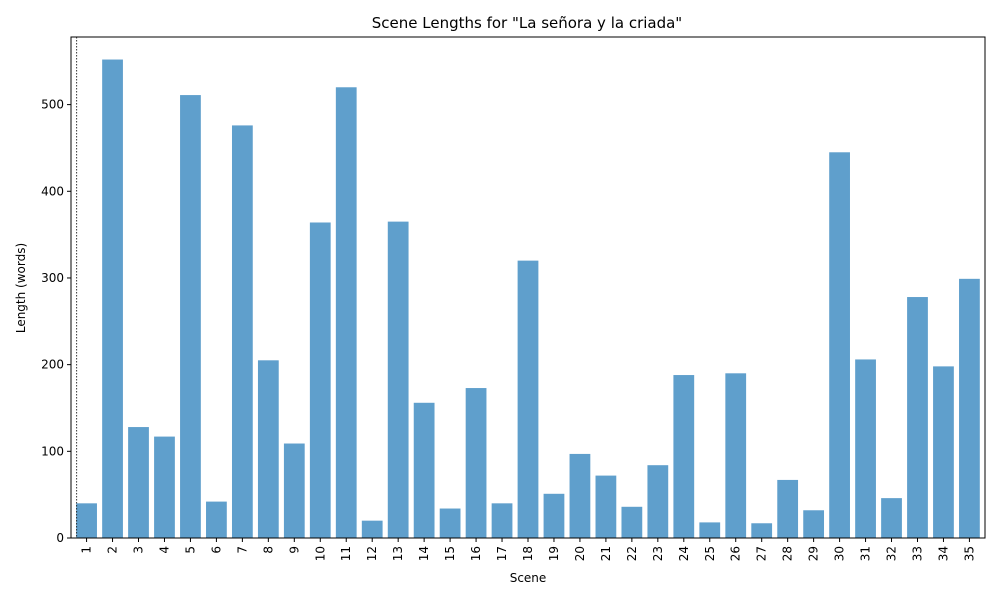 The width and height of the screenshot is (1000, 605). I want to click on x-tick-label-8: 8, so click(268, 550).